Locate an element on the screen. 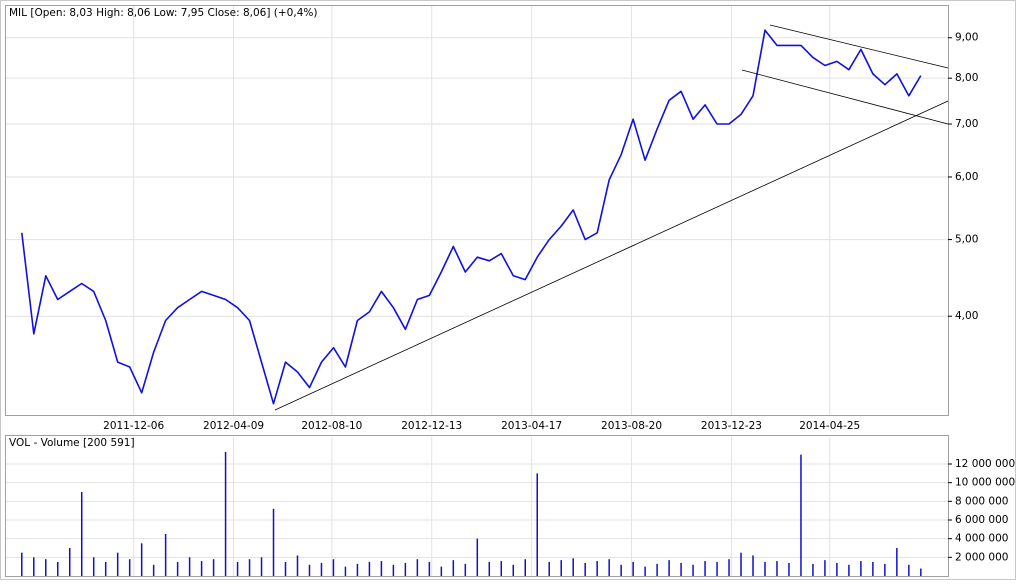  y-tick-label: 8,00 is located at coordinates (966, 78).